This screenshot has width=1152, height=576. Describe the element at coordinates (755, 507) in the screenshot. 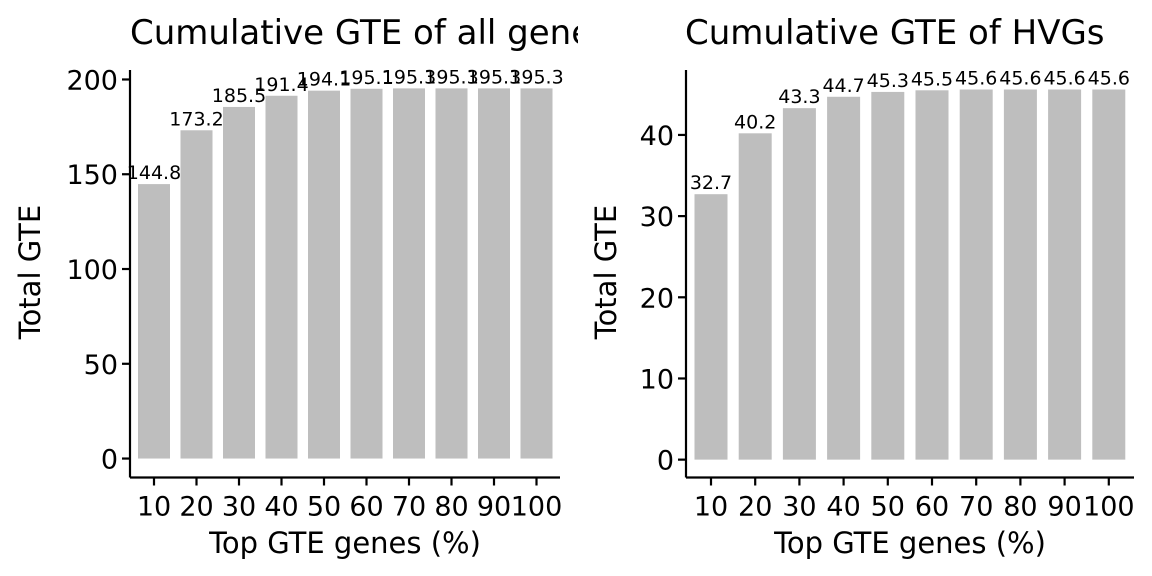

I see `x-tick-label-right: 20` at that location.